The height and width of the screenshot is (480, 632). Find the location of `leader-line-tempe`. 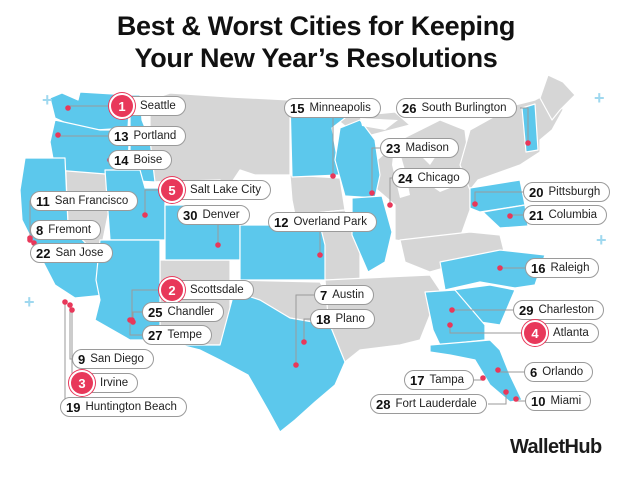

leader-line-tempe is located at coordinates (135, 328).